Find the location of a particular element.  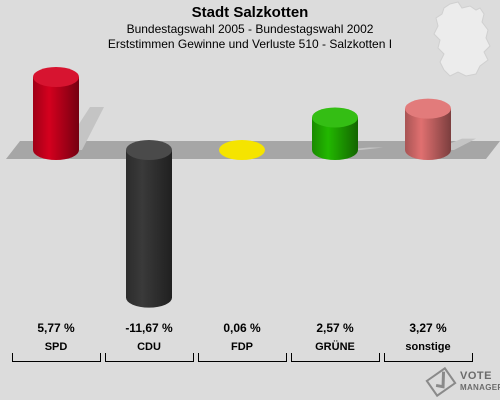

bar-sonstige is located at coordinates (440, 129).